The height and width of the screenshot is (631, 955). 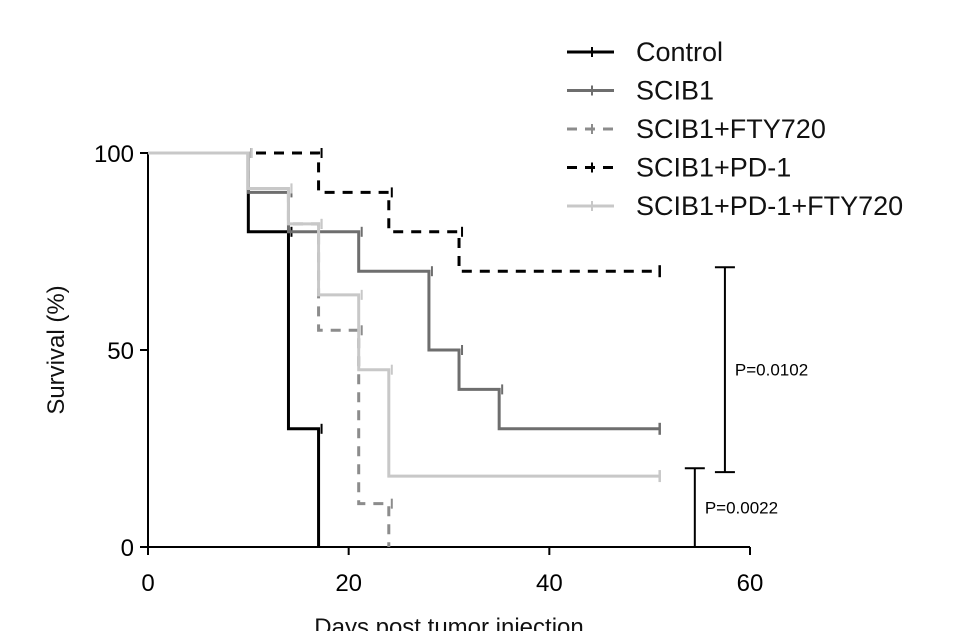 I want to click on legend-item-3: SCIB1+PD-1, so click(x=679, y=168).